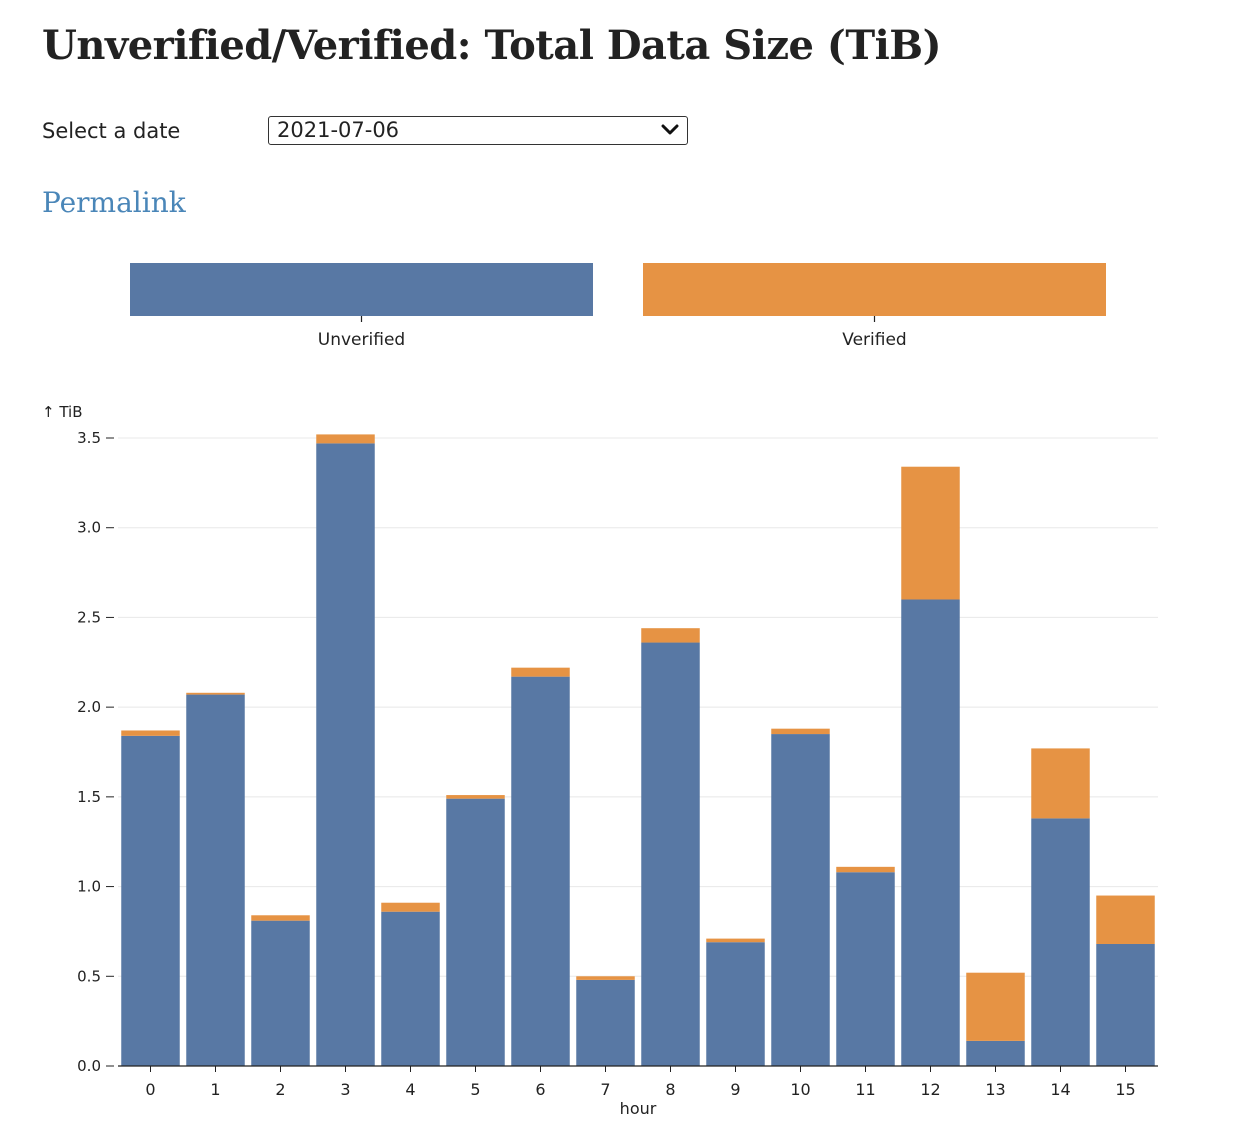 The height and width of the screenshot is (1142, 1234). I want to click on x-tick-label-2: 2, so click(280, 1089).